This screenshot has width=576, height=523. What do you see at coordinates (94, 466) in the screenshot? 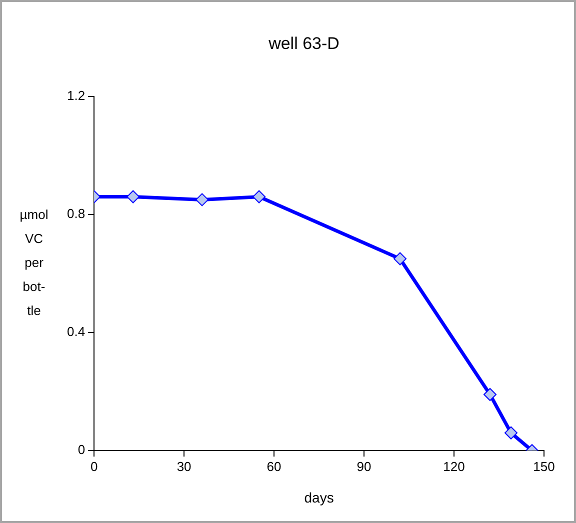
I see `x-tick-label: 0` at bounding box center [94, 466].